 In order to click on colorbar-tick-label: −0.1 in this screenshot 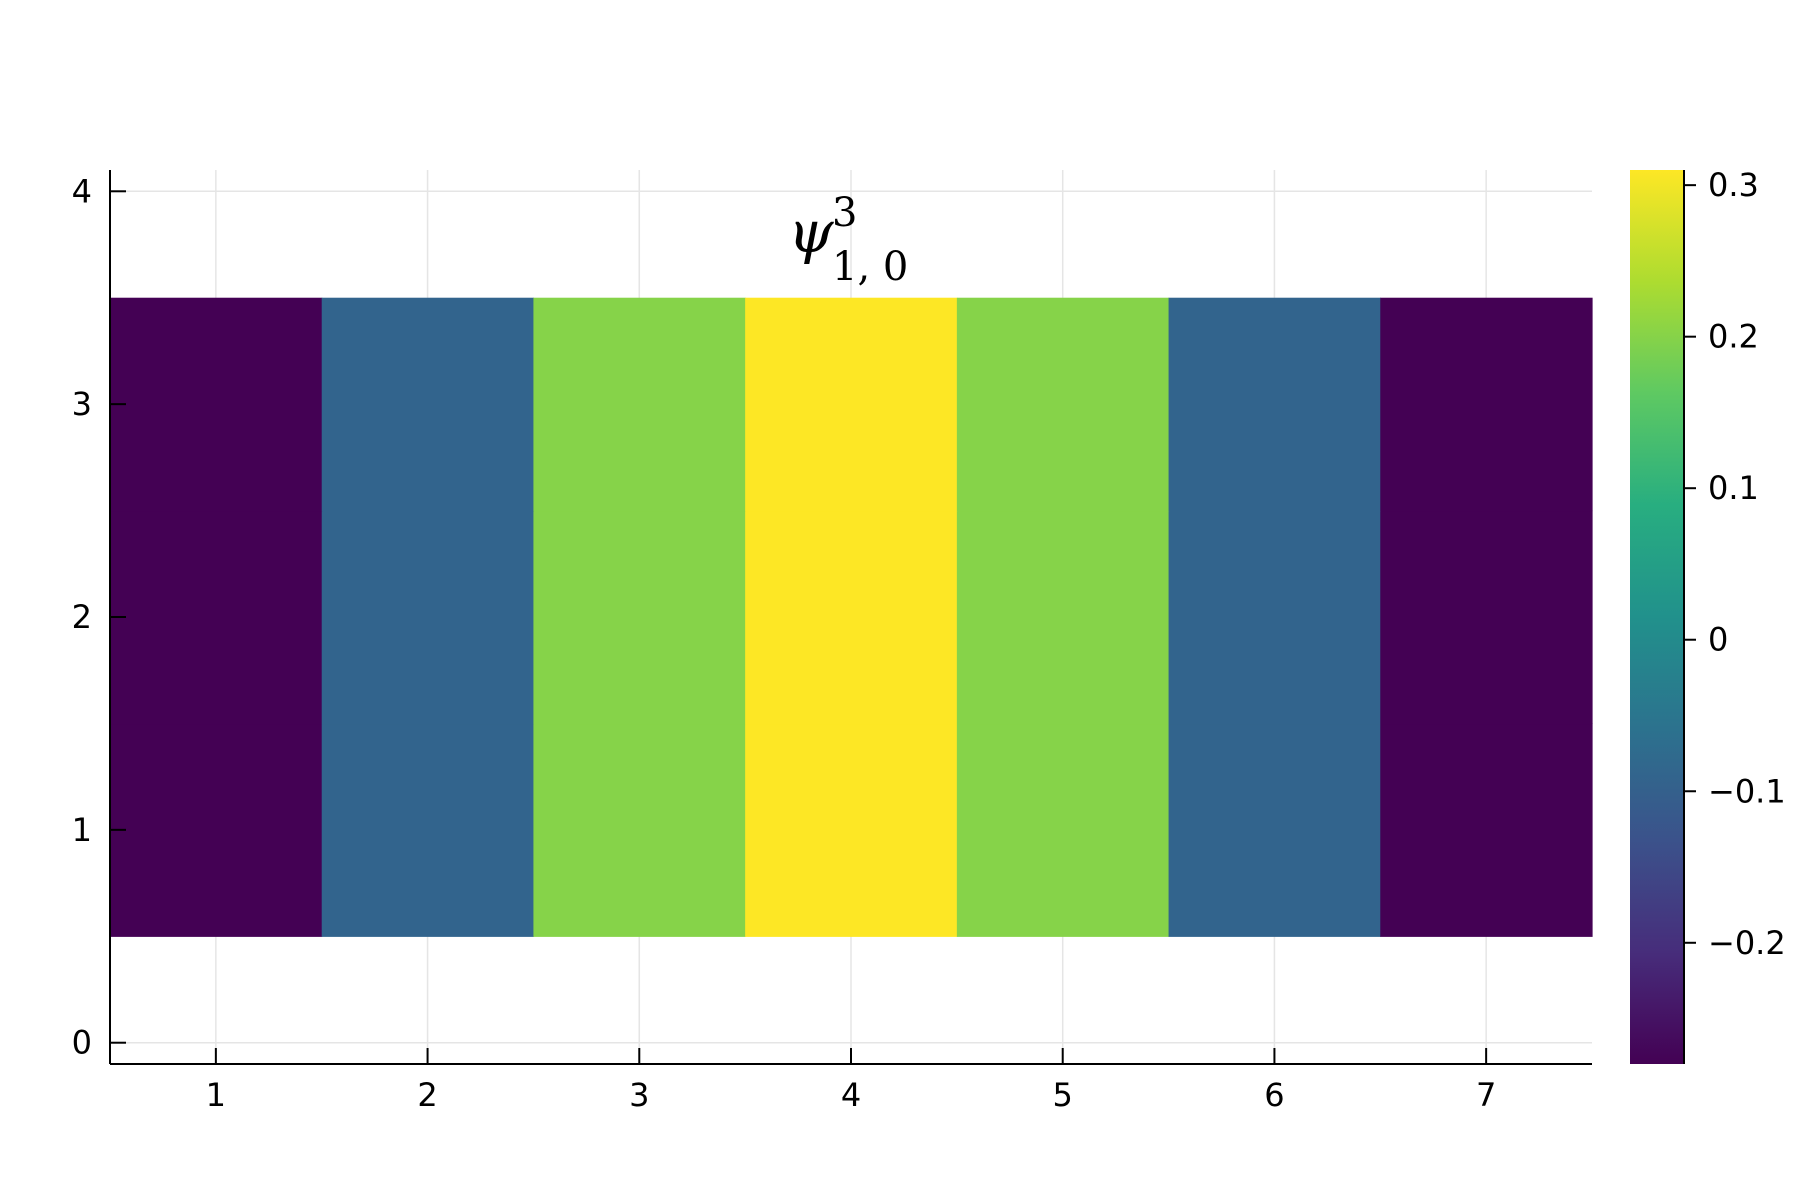, I will do `click(1747, 791)`.